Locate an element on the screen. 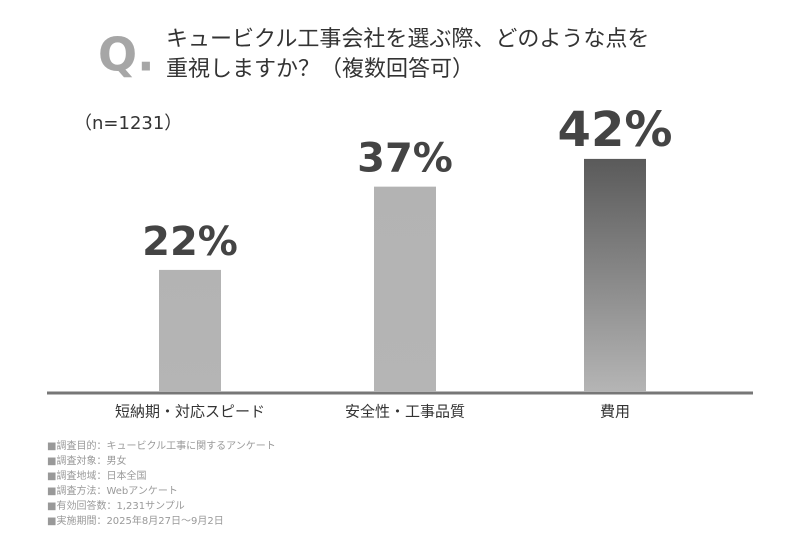 The height and width of the screenshot is (550, 800). x-tick-label: 安全性・工事品質 is located at coordinates (405, 412).